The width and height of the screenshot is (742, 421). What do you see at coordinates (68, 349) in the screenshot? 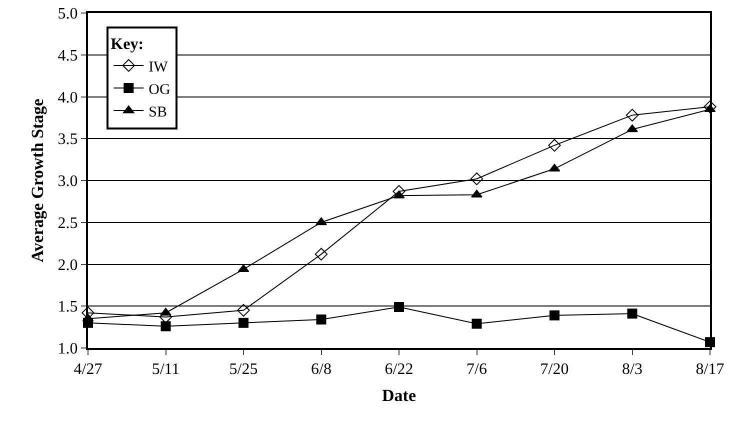
I see `y-tick-label: 1.0` at bounding box center [68, 349].